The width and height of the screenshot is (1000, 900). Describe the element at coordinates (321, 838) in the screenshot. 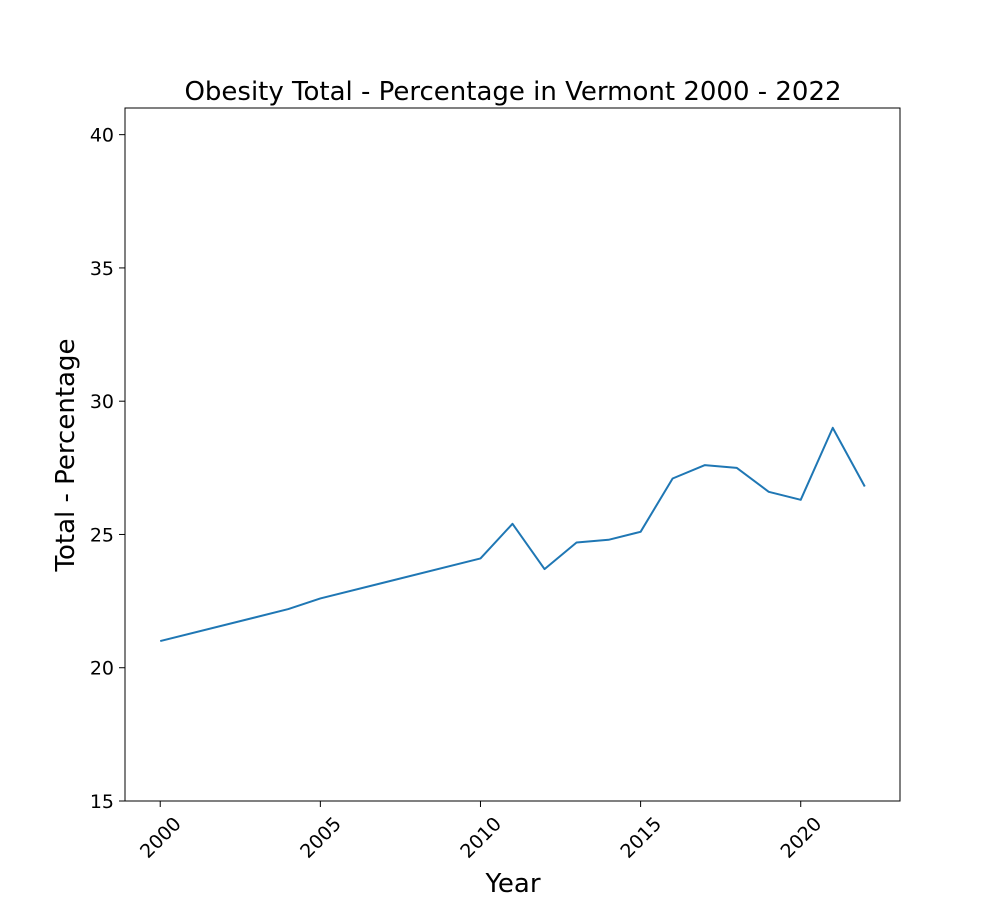

I see `x-tick-label: 2005` at that location.